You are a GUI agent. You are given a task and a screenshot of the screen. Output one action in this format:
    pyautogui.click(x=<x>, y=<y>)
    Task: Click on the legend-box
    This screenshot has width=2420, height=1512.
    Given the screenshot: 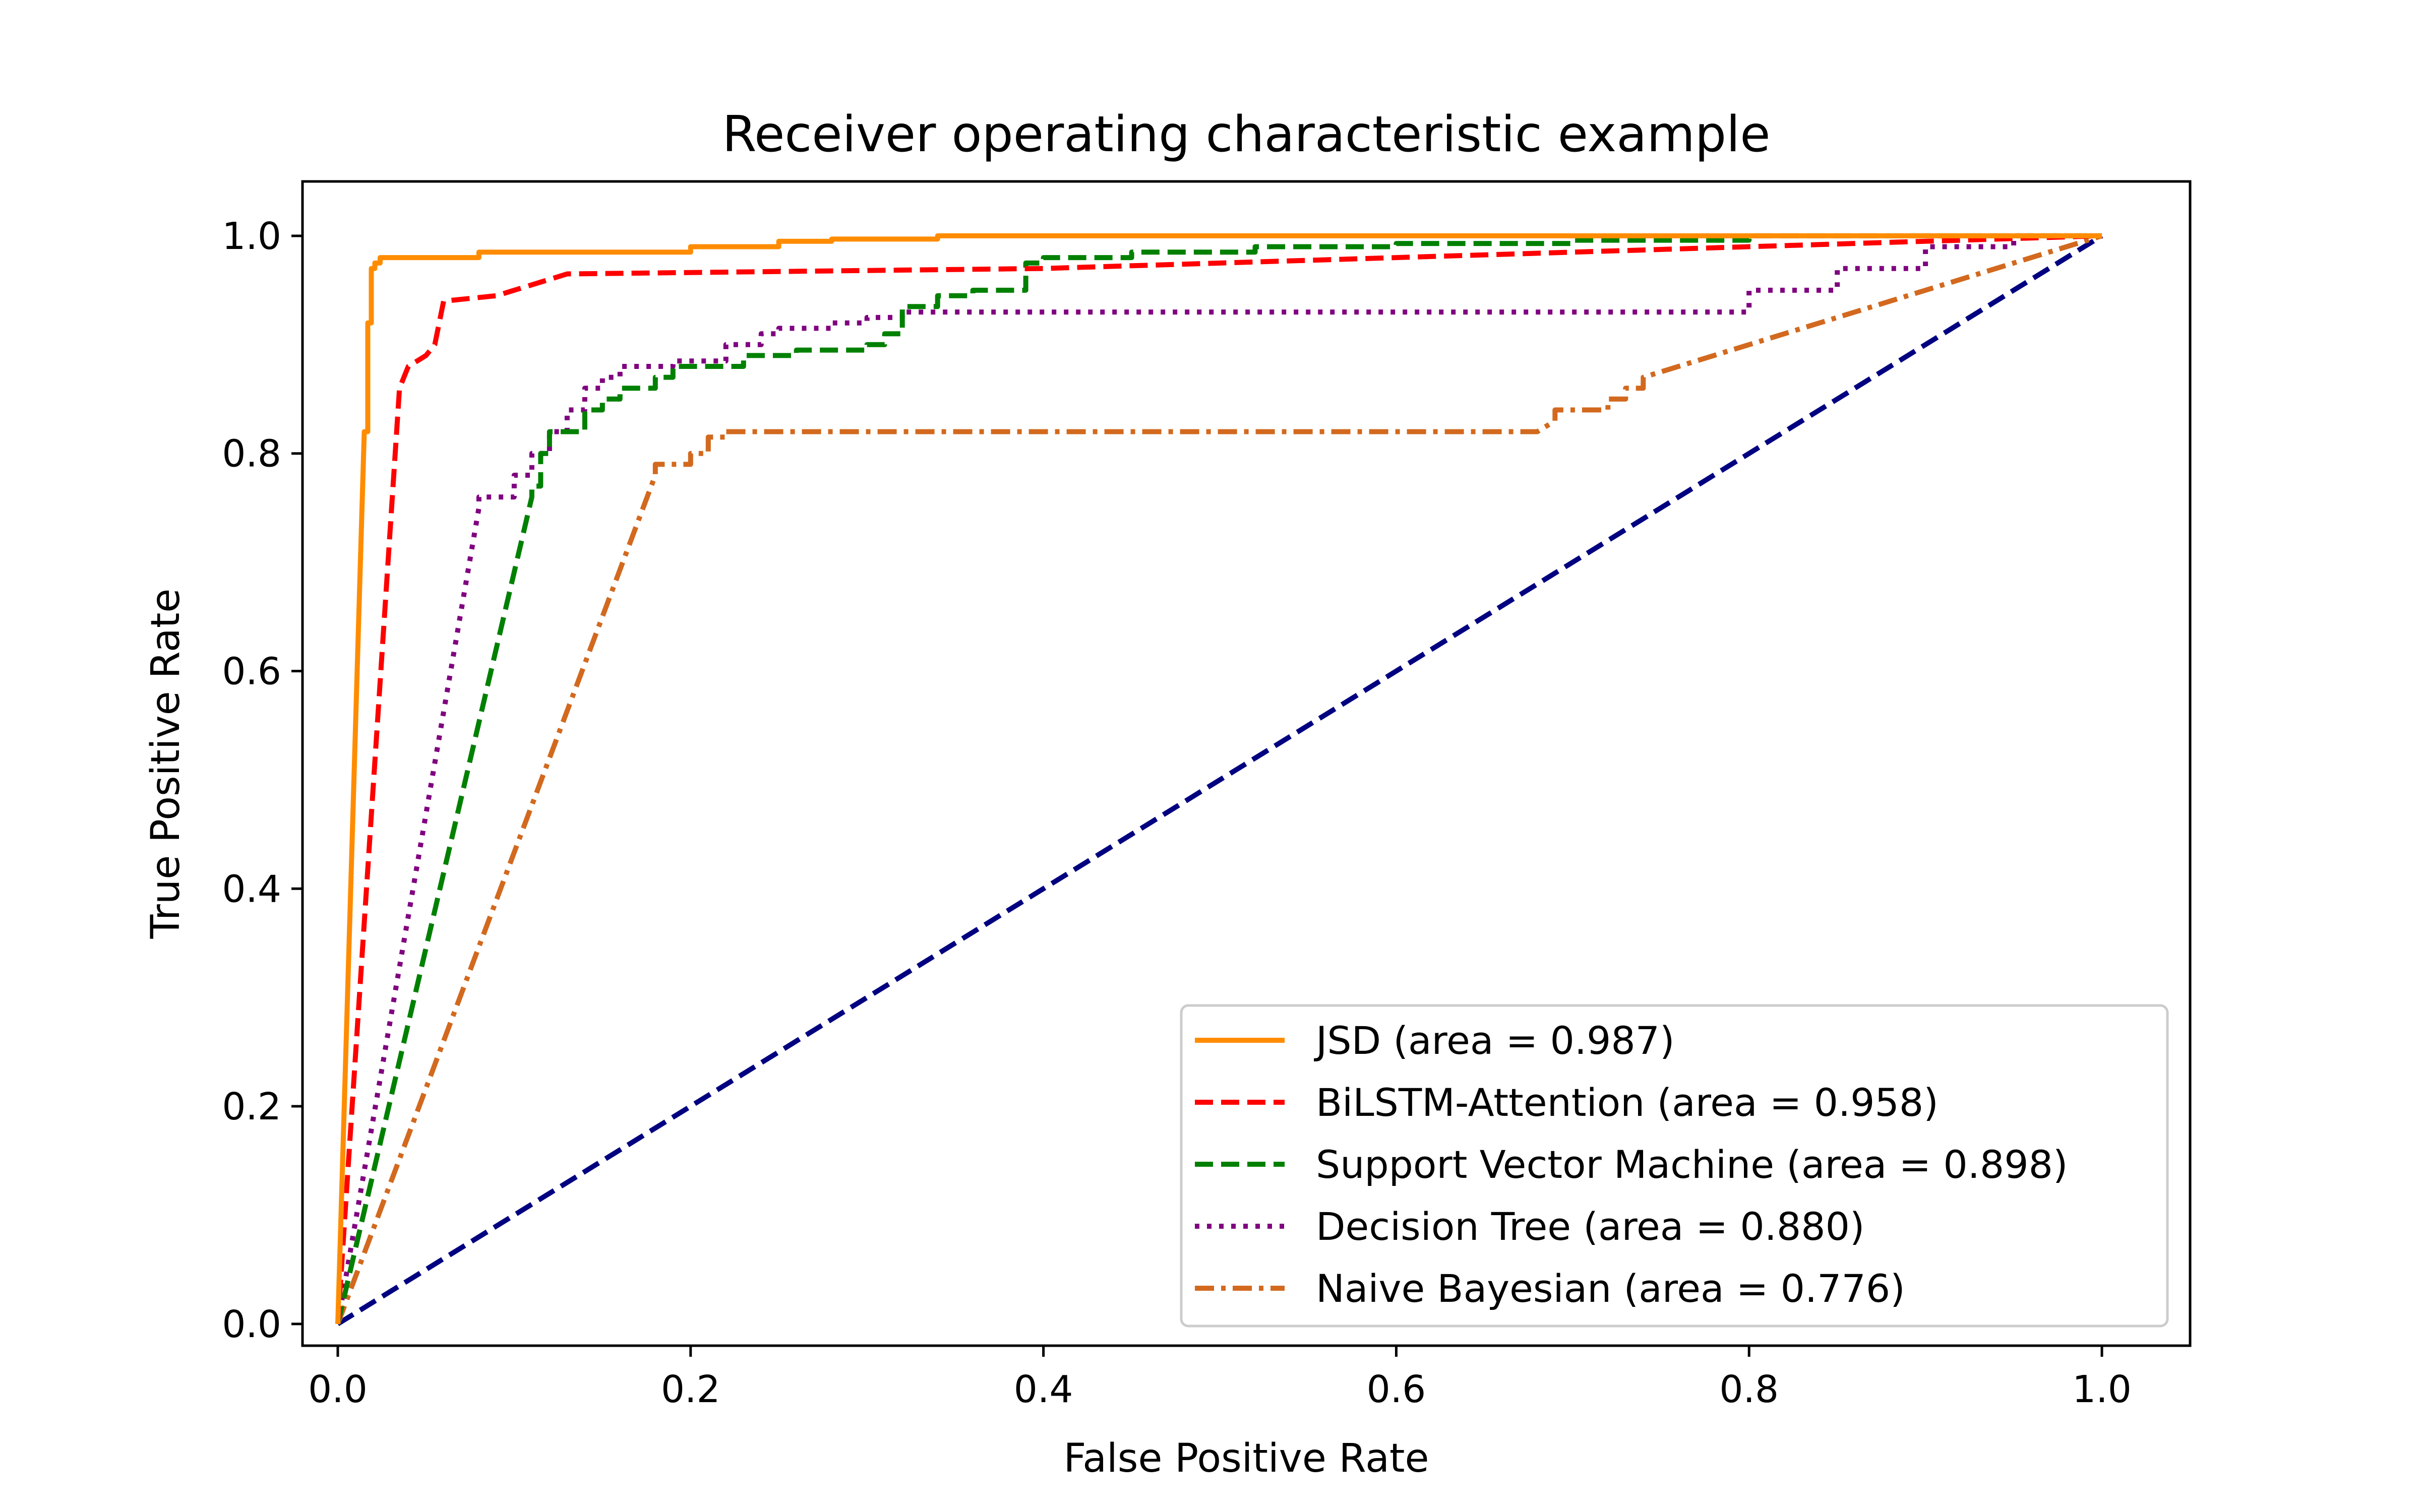 What is the action you would take?
    pyautogui.click(x=1674, y=1166)
    